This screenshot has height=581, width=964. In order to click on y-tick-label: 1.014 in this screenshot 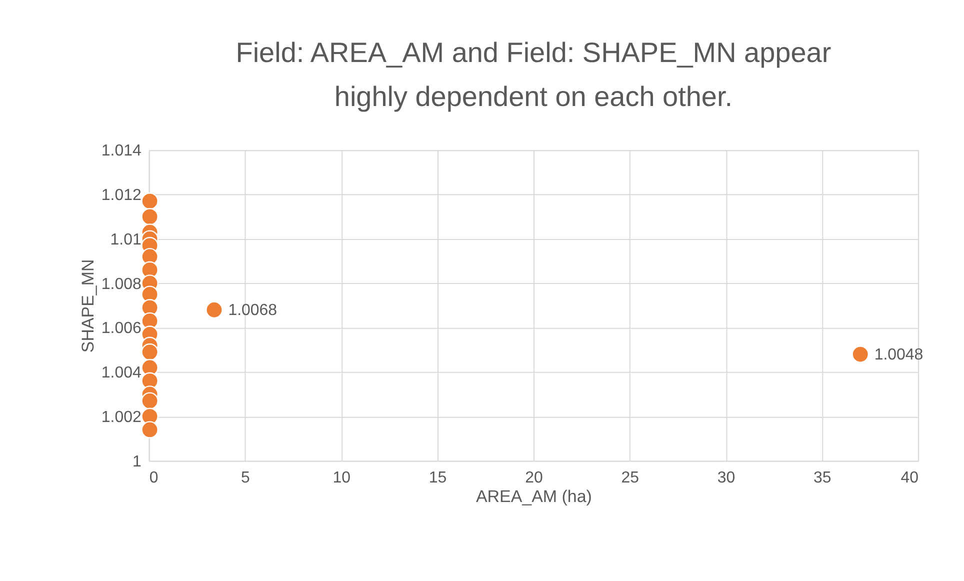, I will do `click(121, 151)`.